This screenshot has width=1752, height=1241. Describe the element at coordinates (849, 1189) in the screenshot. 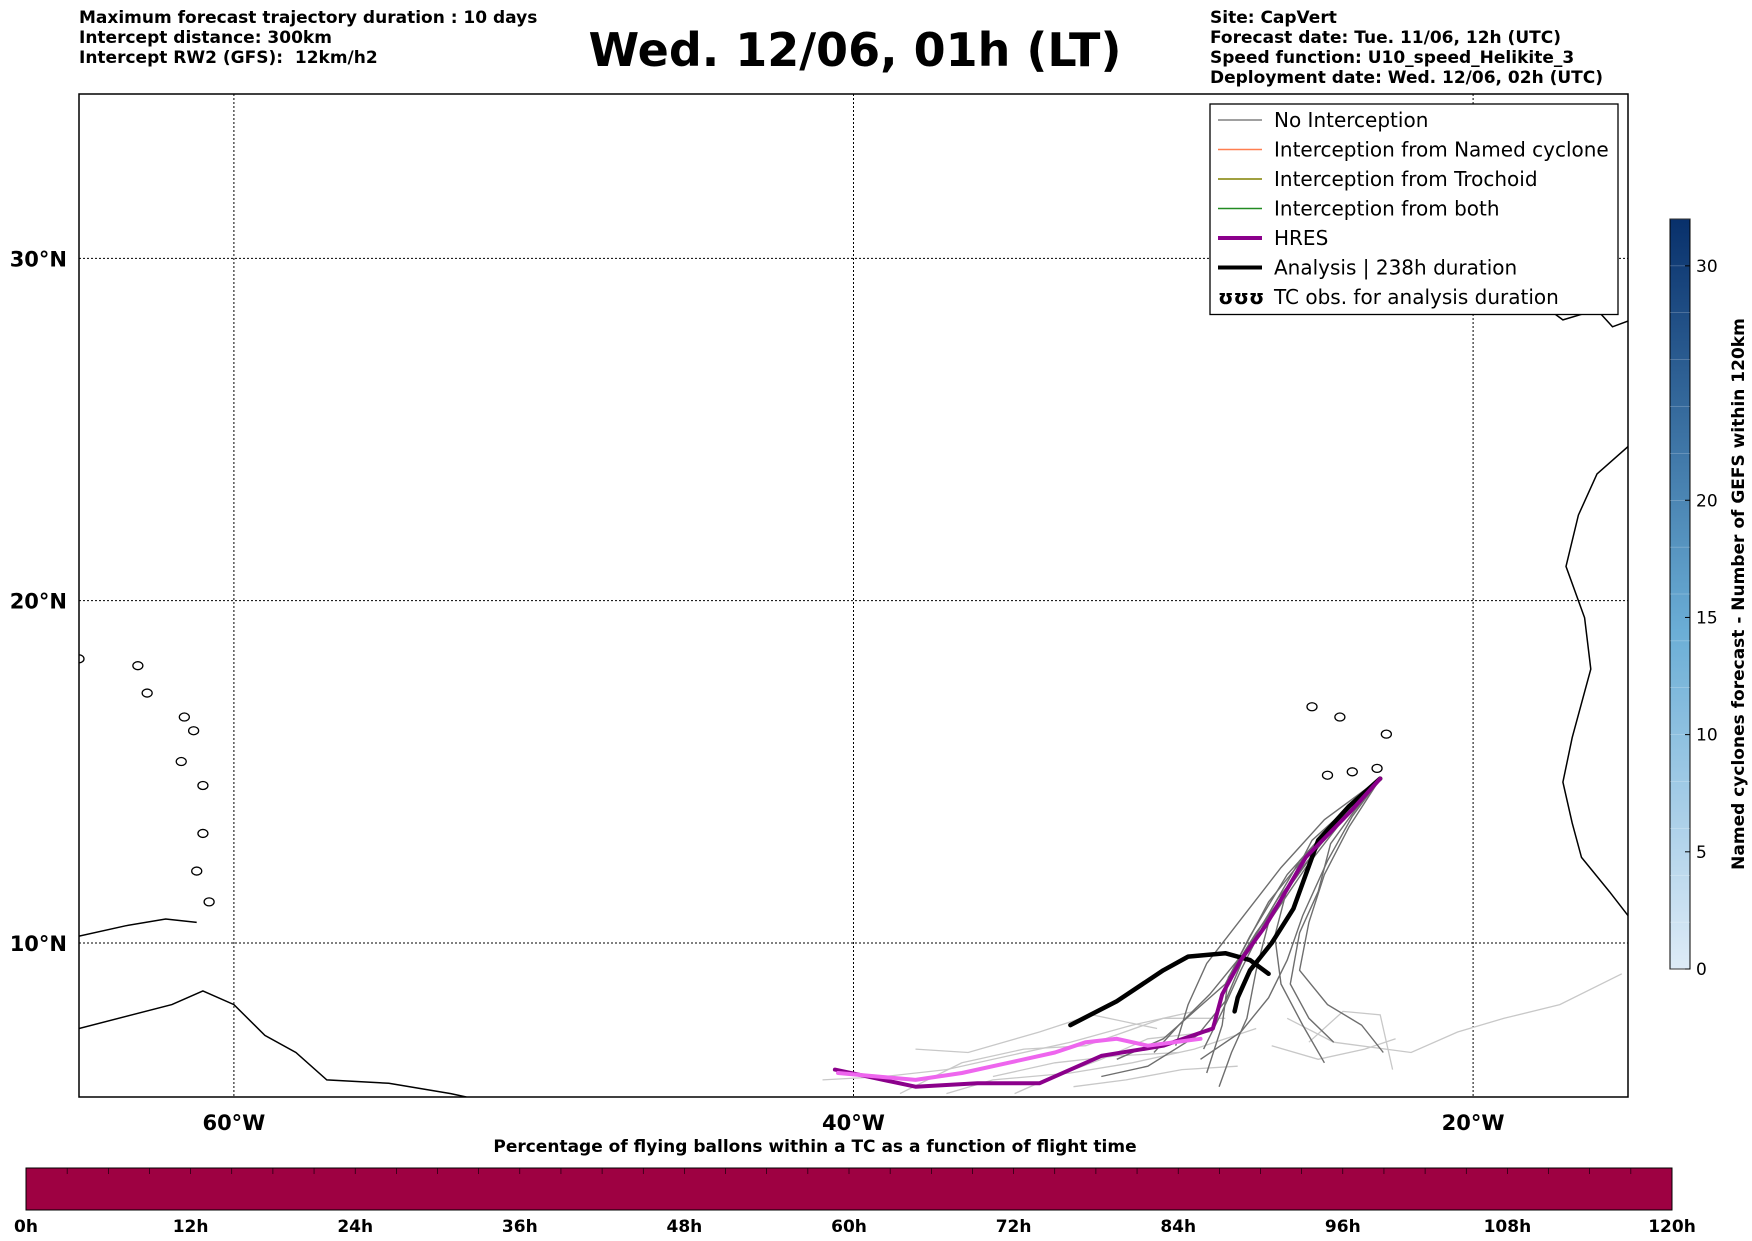

I see `colorbar-bar` at that location.